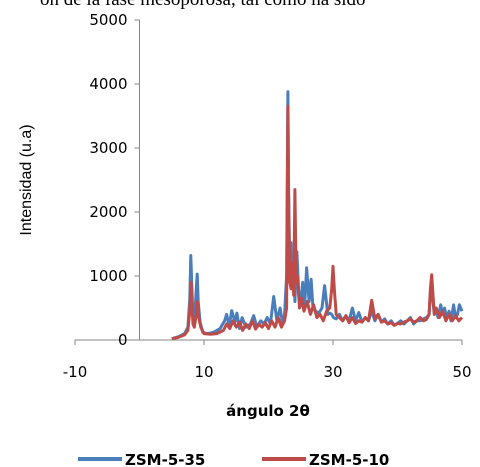 The width and height of the screenshot is (480, 467). Describe the element at coordinates (203, 372) in the screenshot. I see `x-tick-label: 10` at that location.